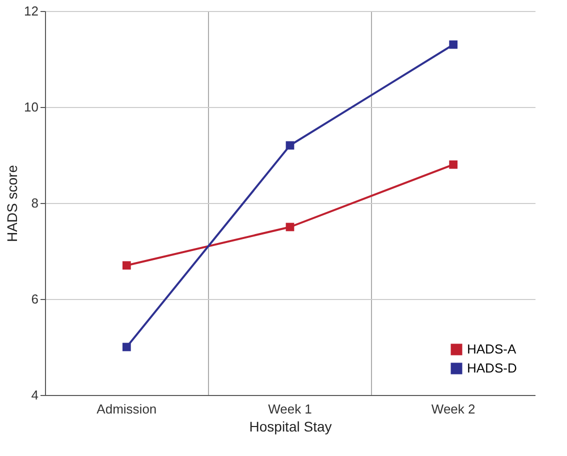  I want to click on x-tick-label: Admission, so click(126, 409).